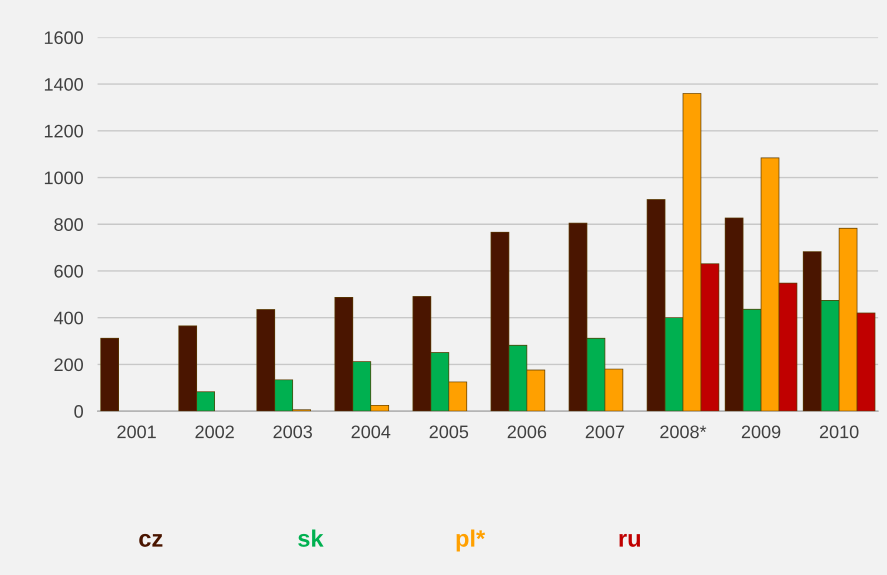 This screenshot has height=575, width=887. Describe the element at coordinates (78, 411) in the screenshot. I see `y-tick-label: 0` at that location.